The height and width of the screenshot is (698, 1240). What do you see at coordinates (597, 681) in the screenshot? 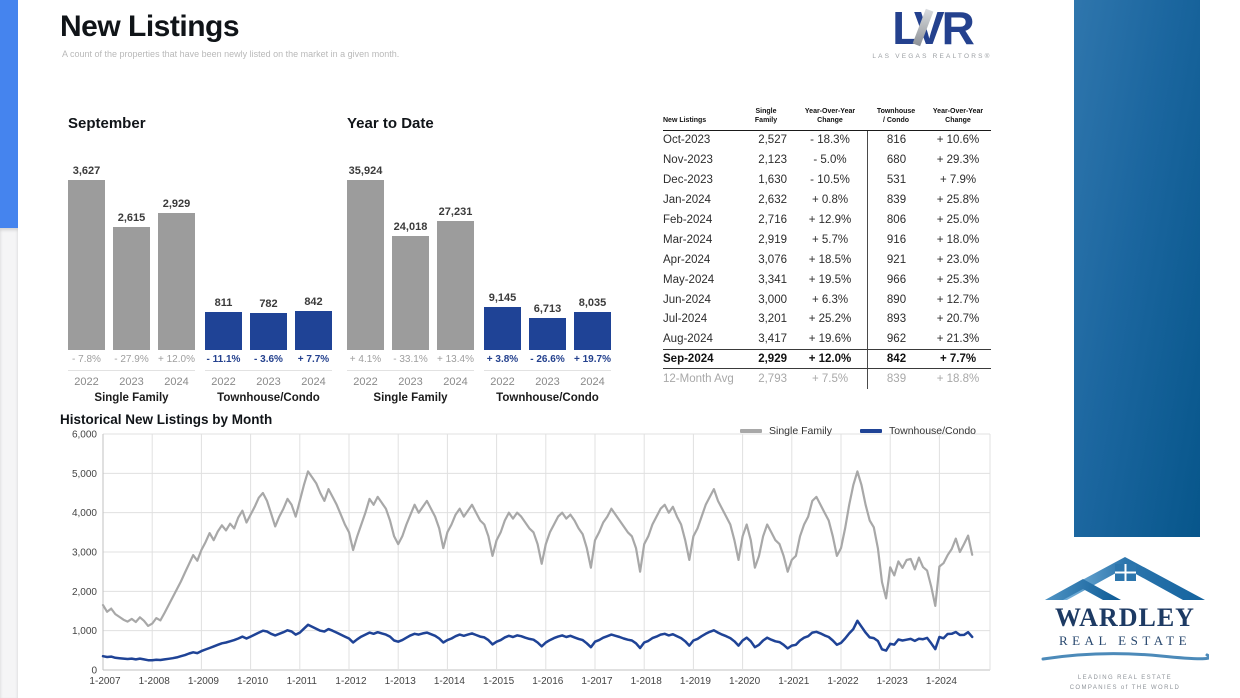
I see `svg-text: 1-2017` at bounding box center [597, 681].